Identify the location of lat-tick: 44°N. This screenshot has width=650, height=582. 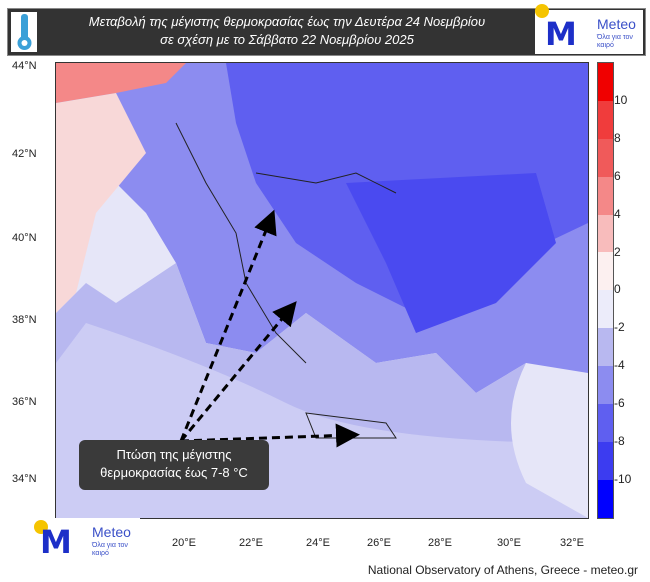
(24, 66).